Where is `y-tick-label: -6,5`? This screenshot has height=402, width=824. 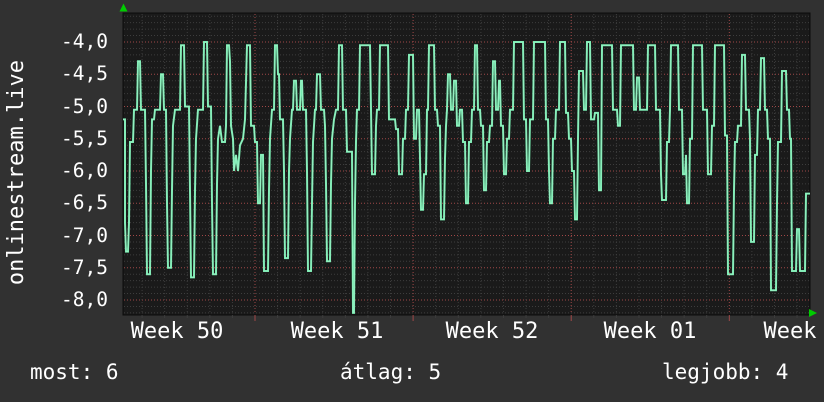
y-tick-label: -6,5 is located at coordinates (84, 203).